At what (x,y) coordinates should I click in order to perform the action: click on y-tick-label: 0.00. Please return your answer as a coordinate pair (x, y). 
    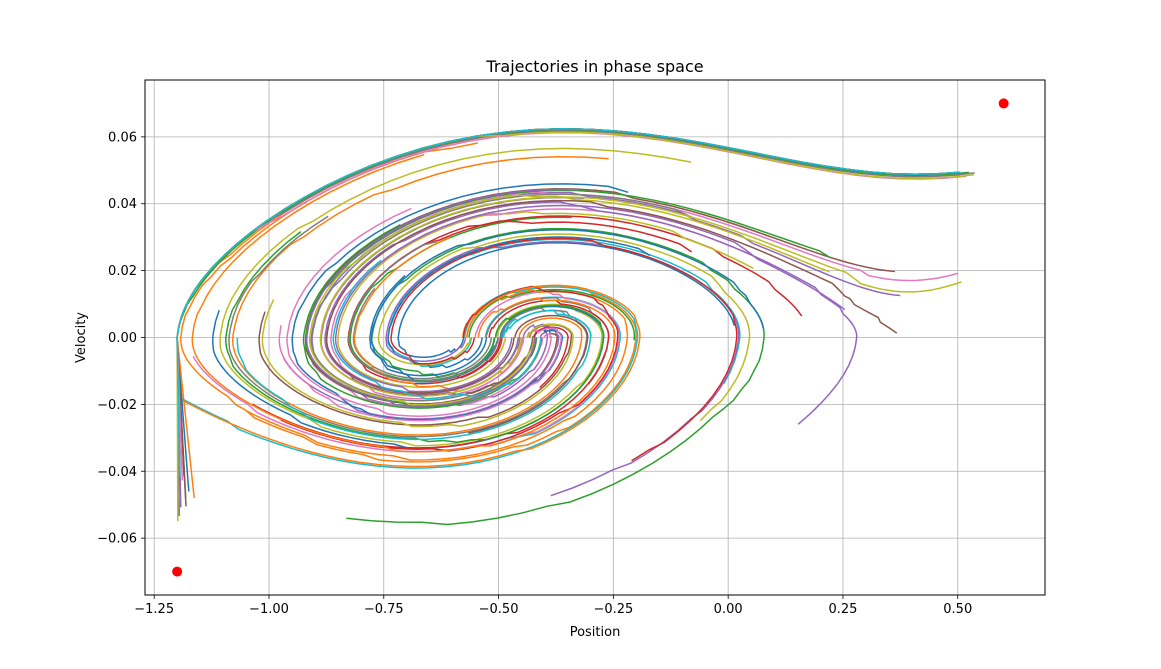
    Looking at the image, I should click on (122, 338).